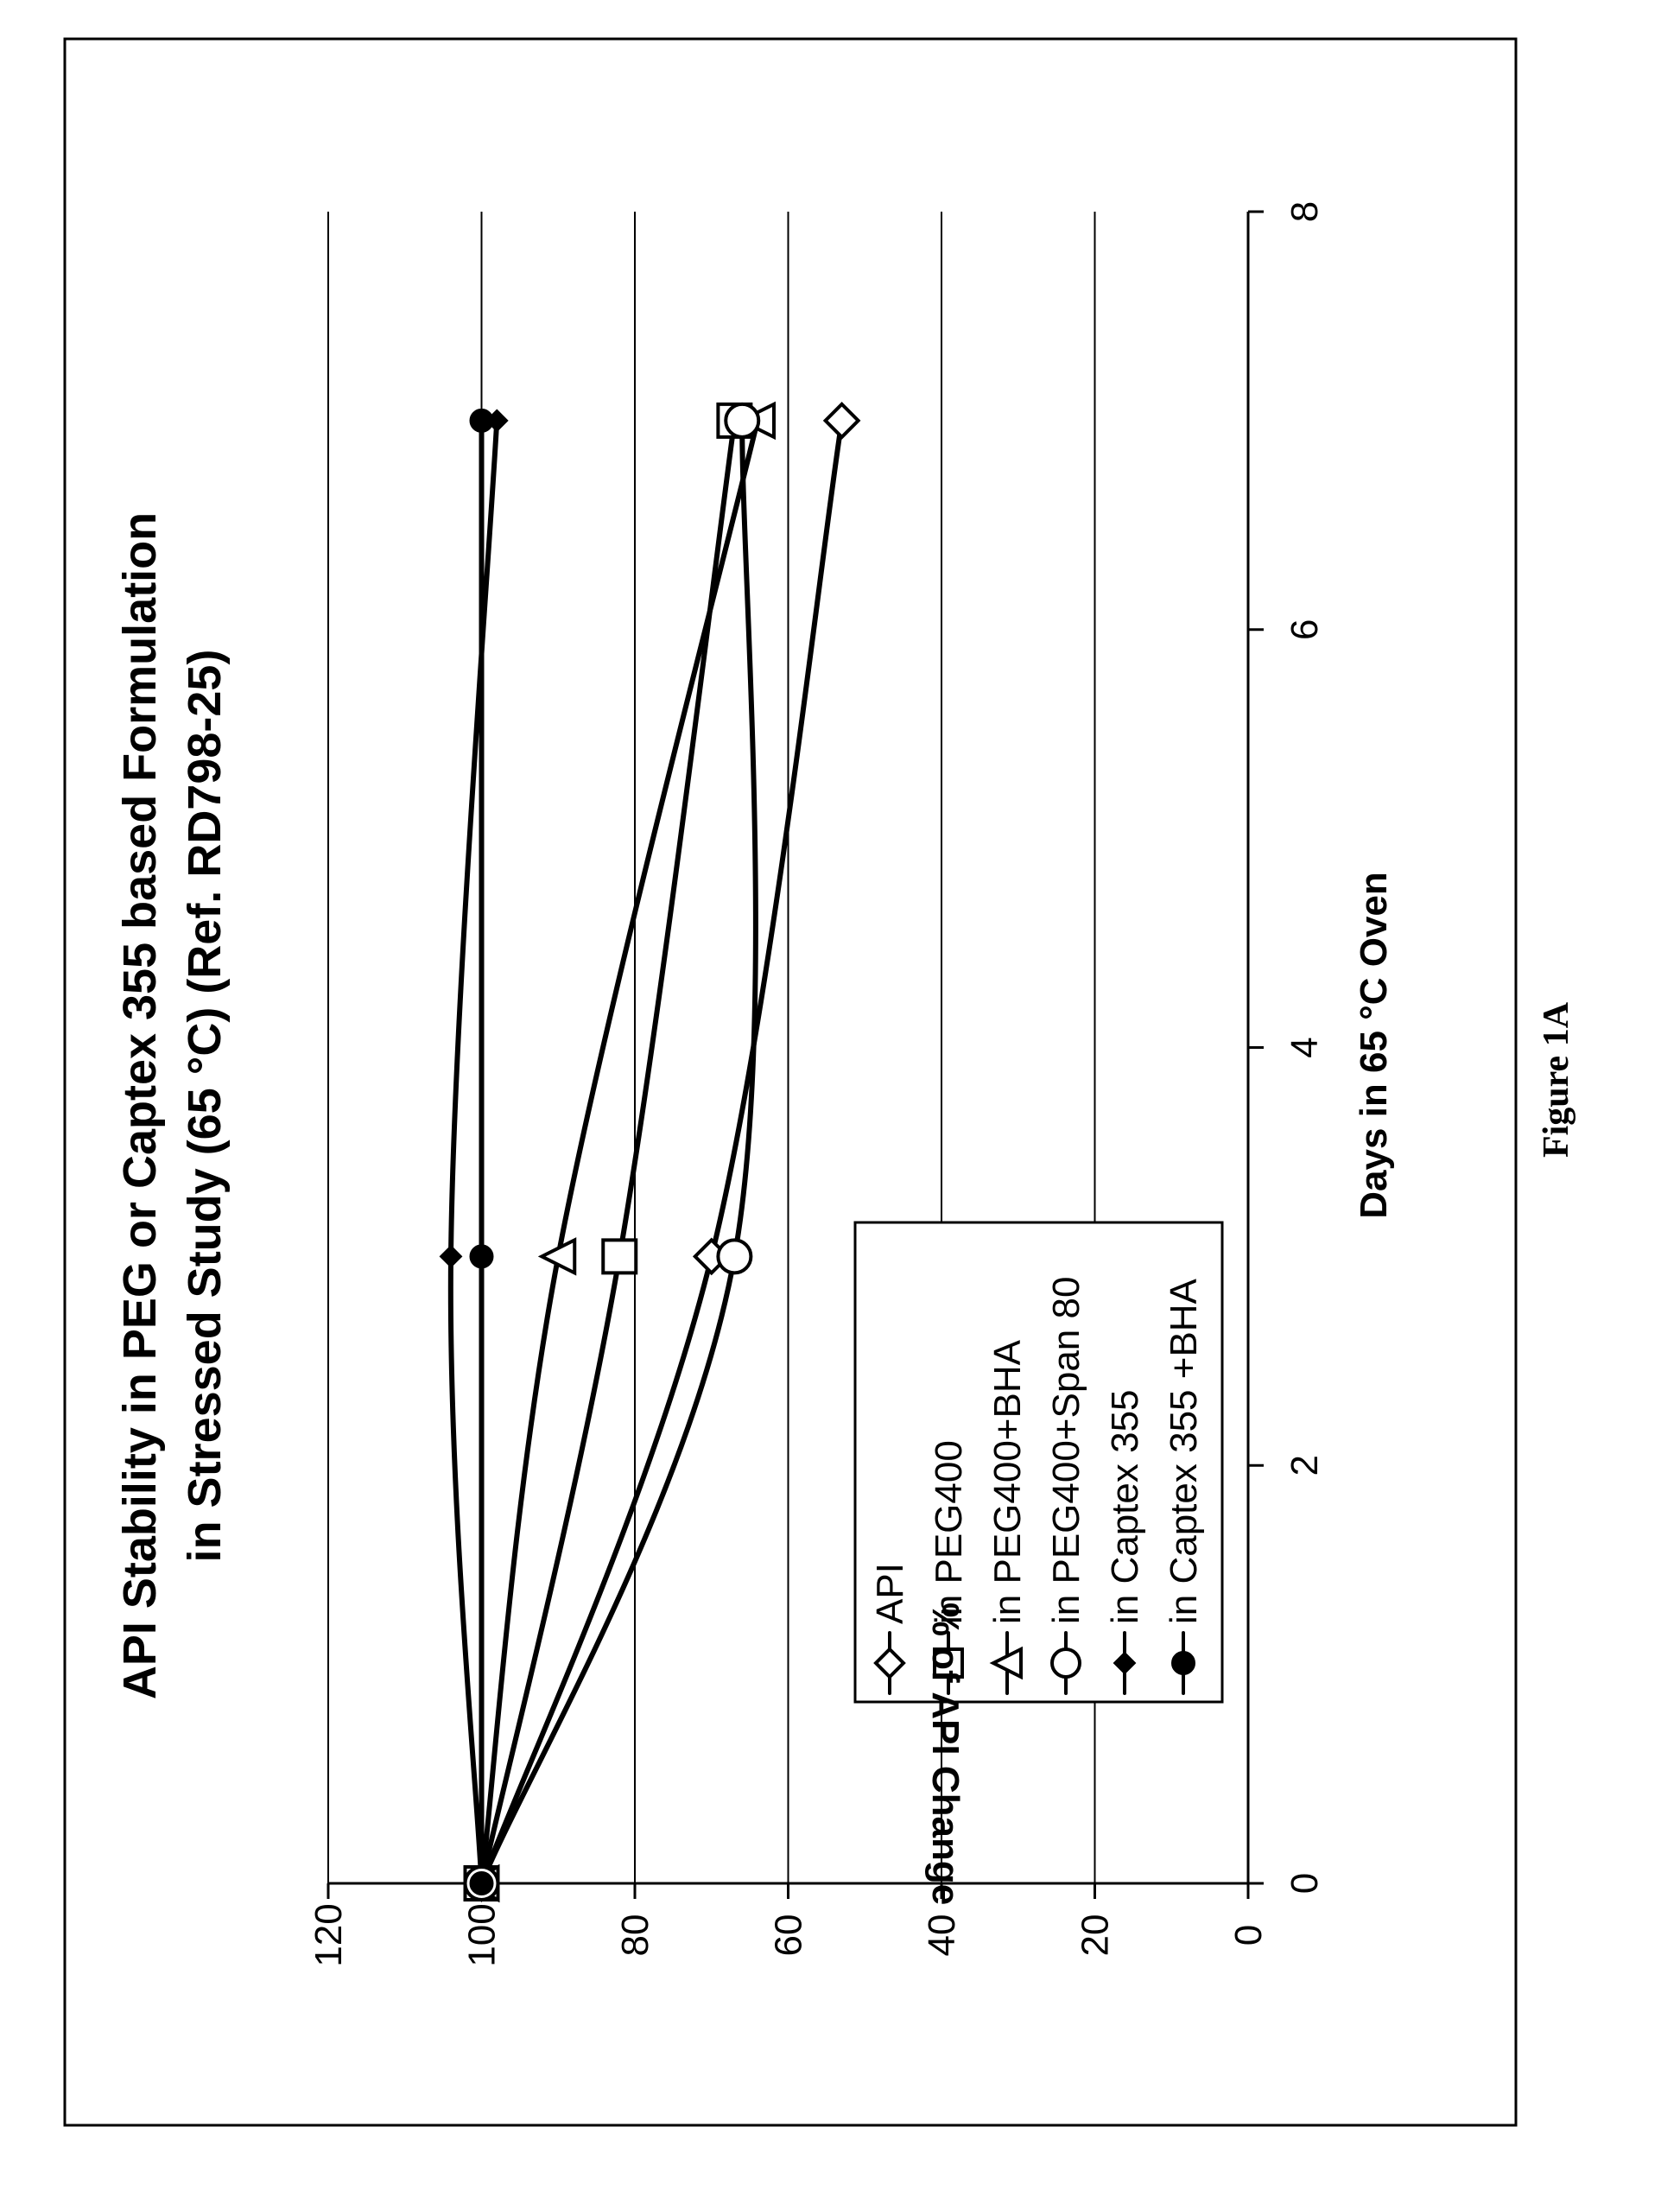  Describe the element at coordinates (1305, 1883) in the screenshot. I see `x-tick-label-0: 0` at that location.